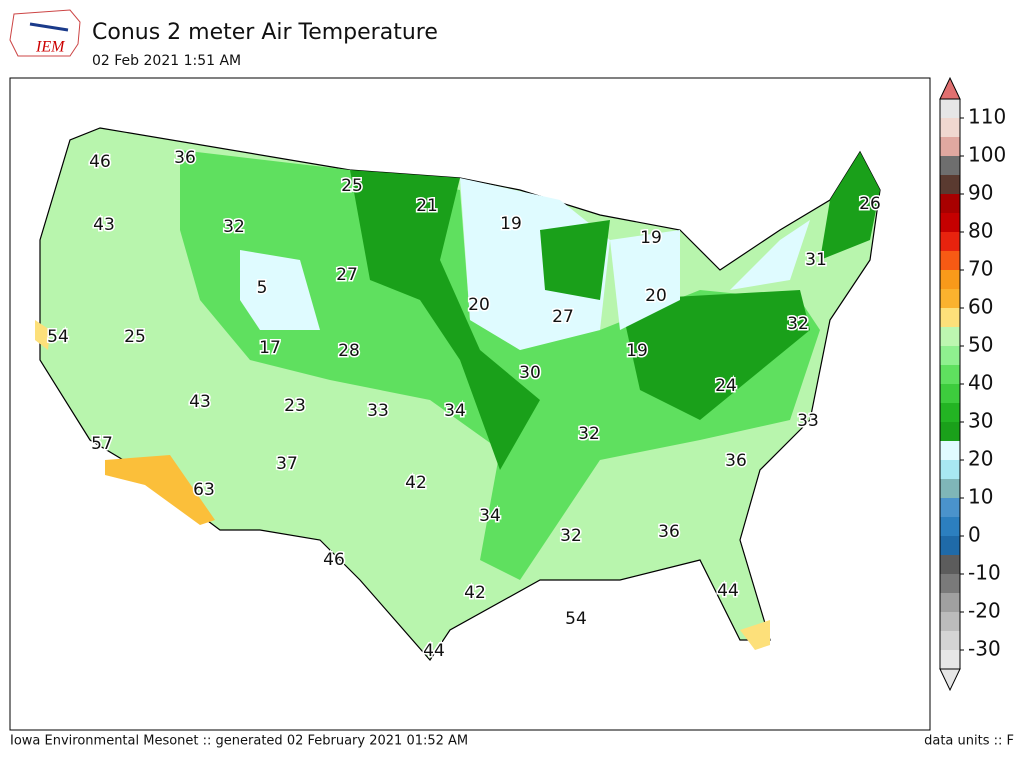 This screenshot has width=1024, height=772. What do you see at coordinates (984, 573) in the screenshot?
I see `colorbar-tick-label: -10` at bounding box center [984, 573].